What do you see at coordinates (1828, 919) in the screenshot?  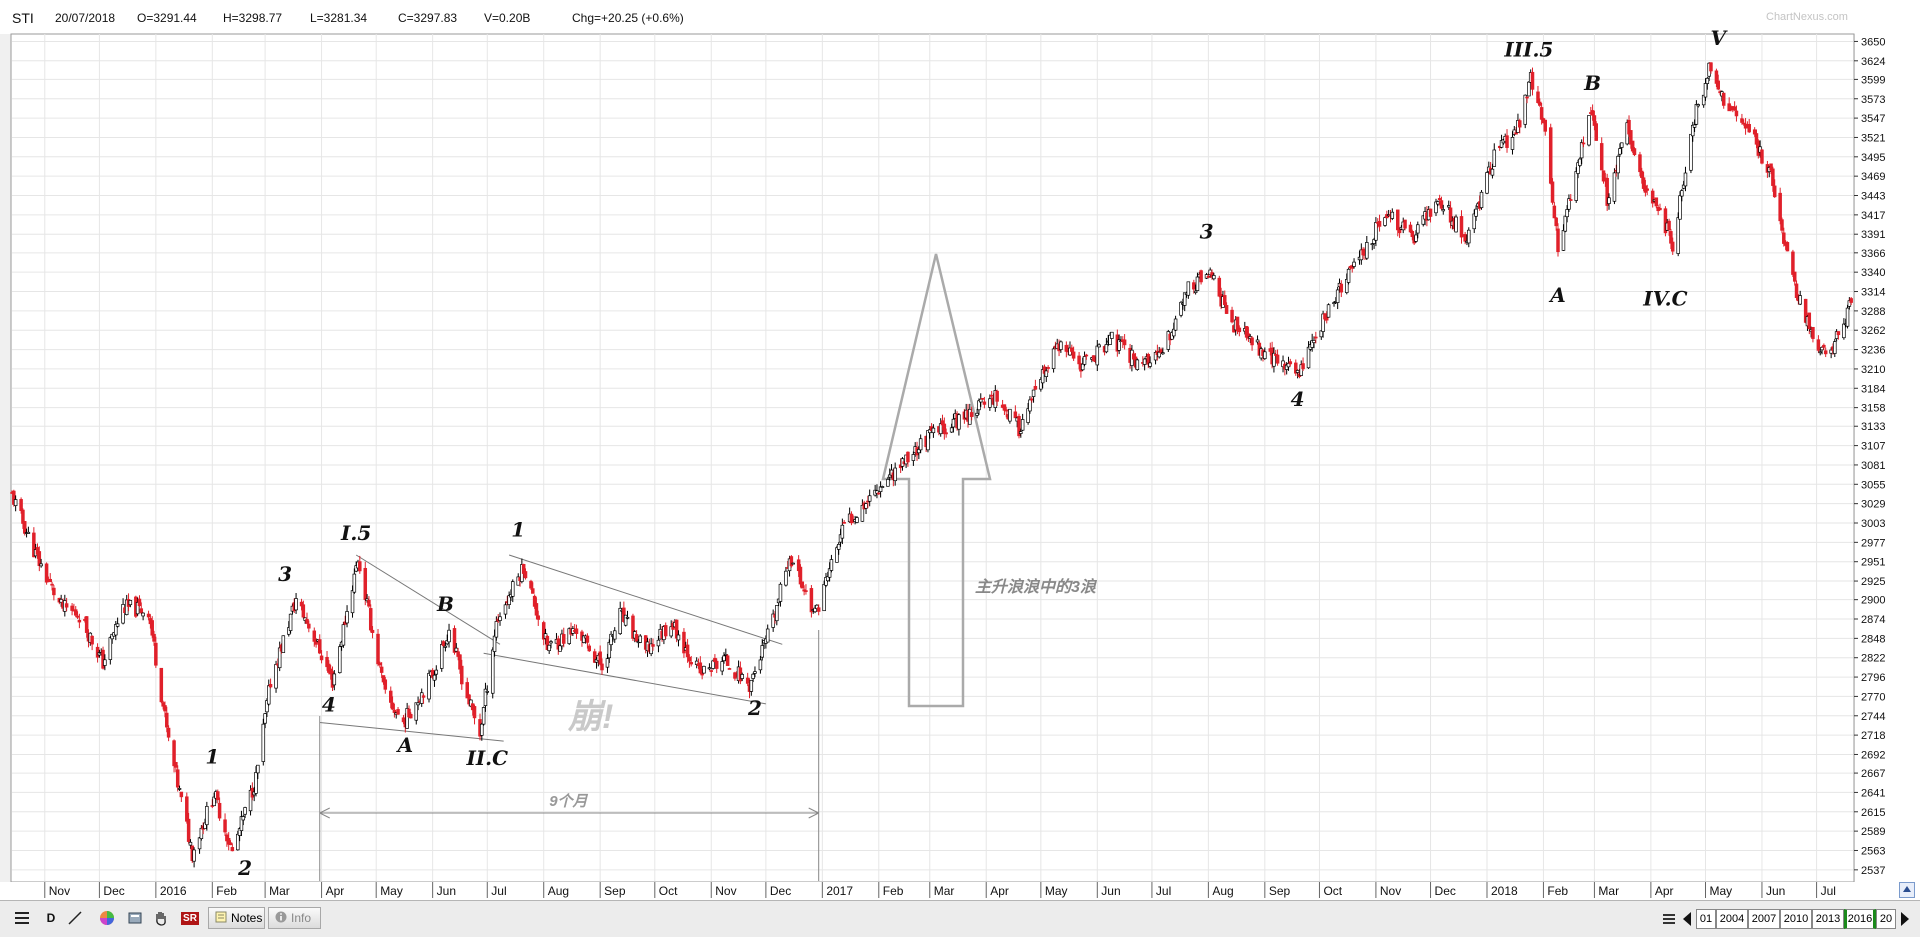 I see `timeline-year: 2013` at bounding box center [1828, 919].